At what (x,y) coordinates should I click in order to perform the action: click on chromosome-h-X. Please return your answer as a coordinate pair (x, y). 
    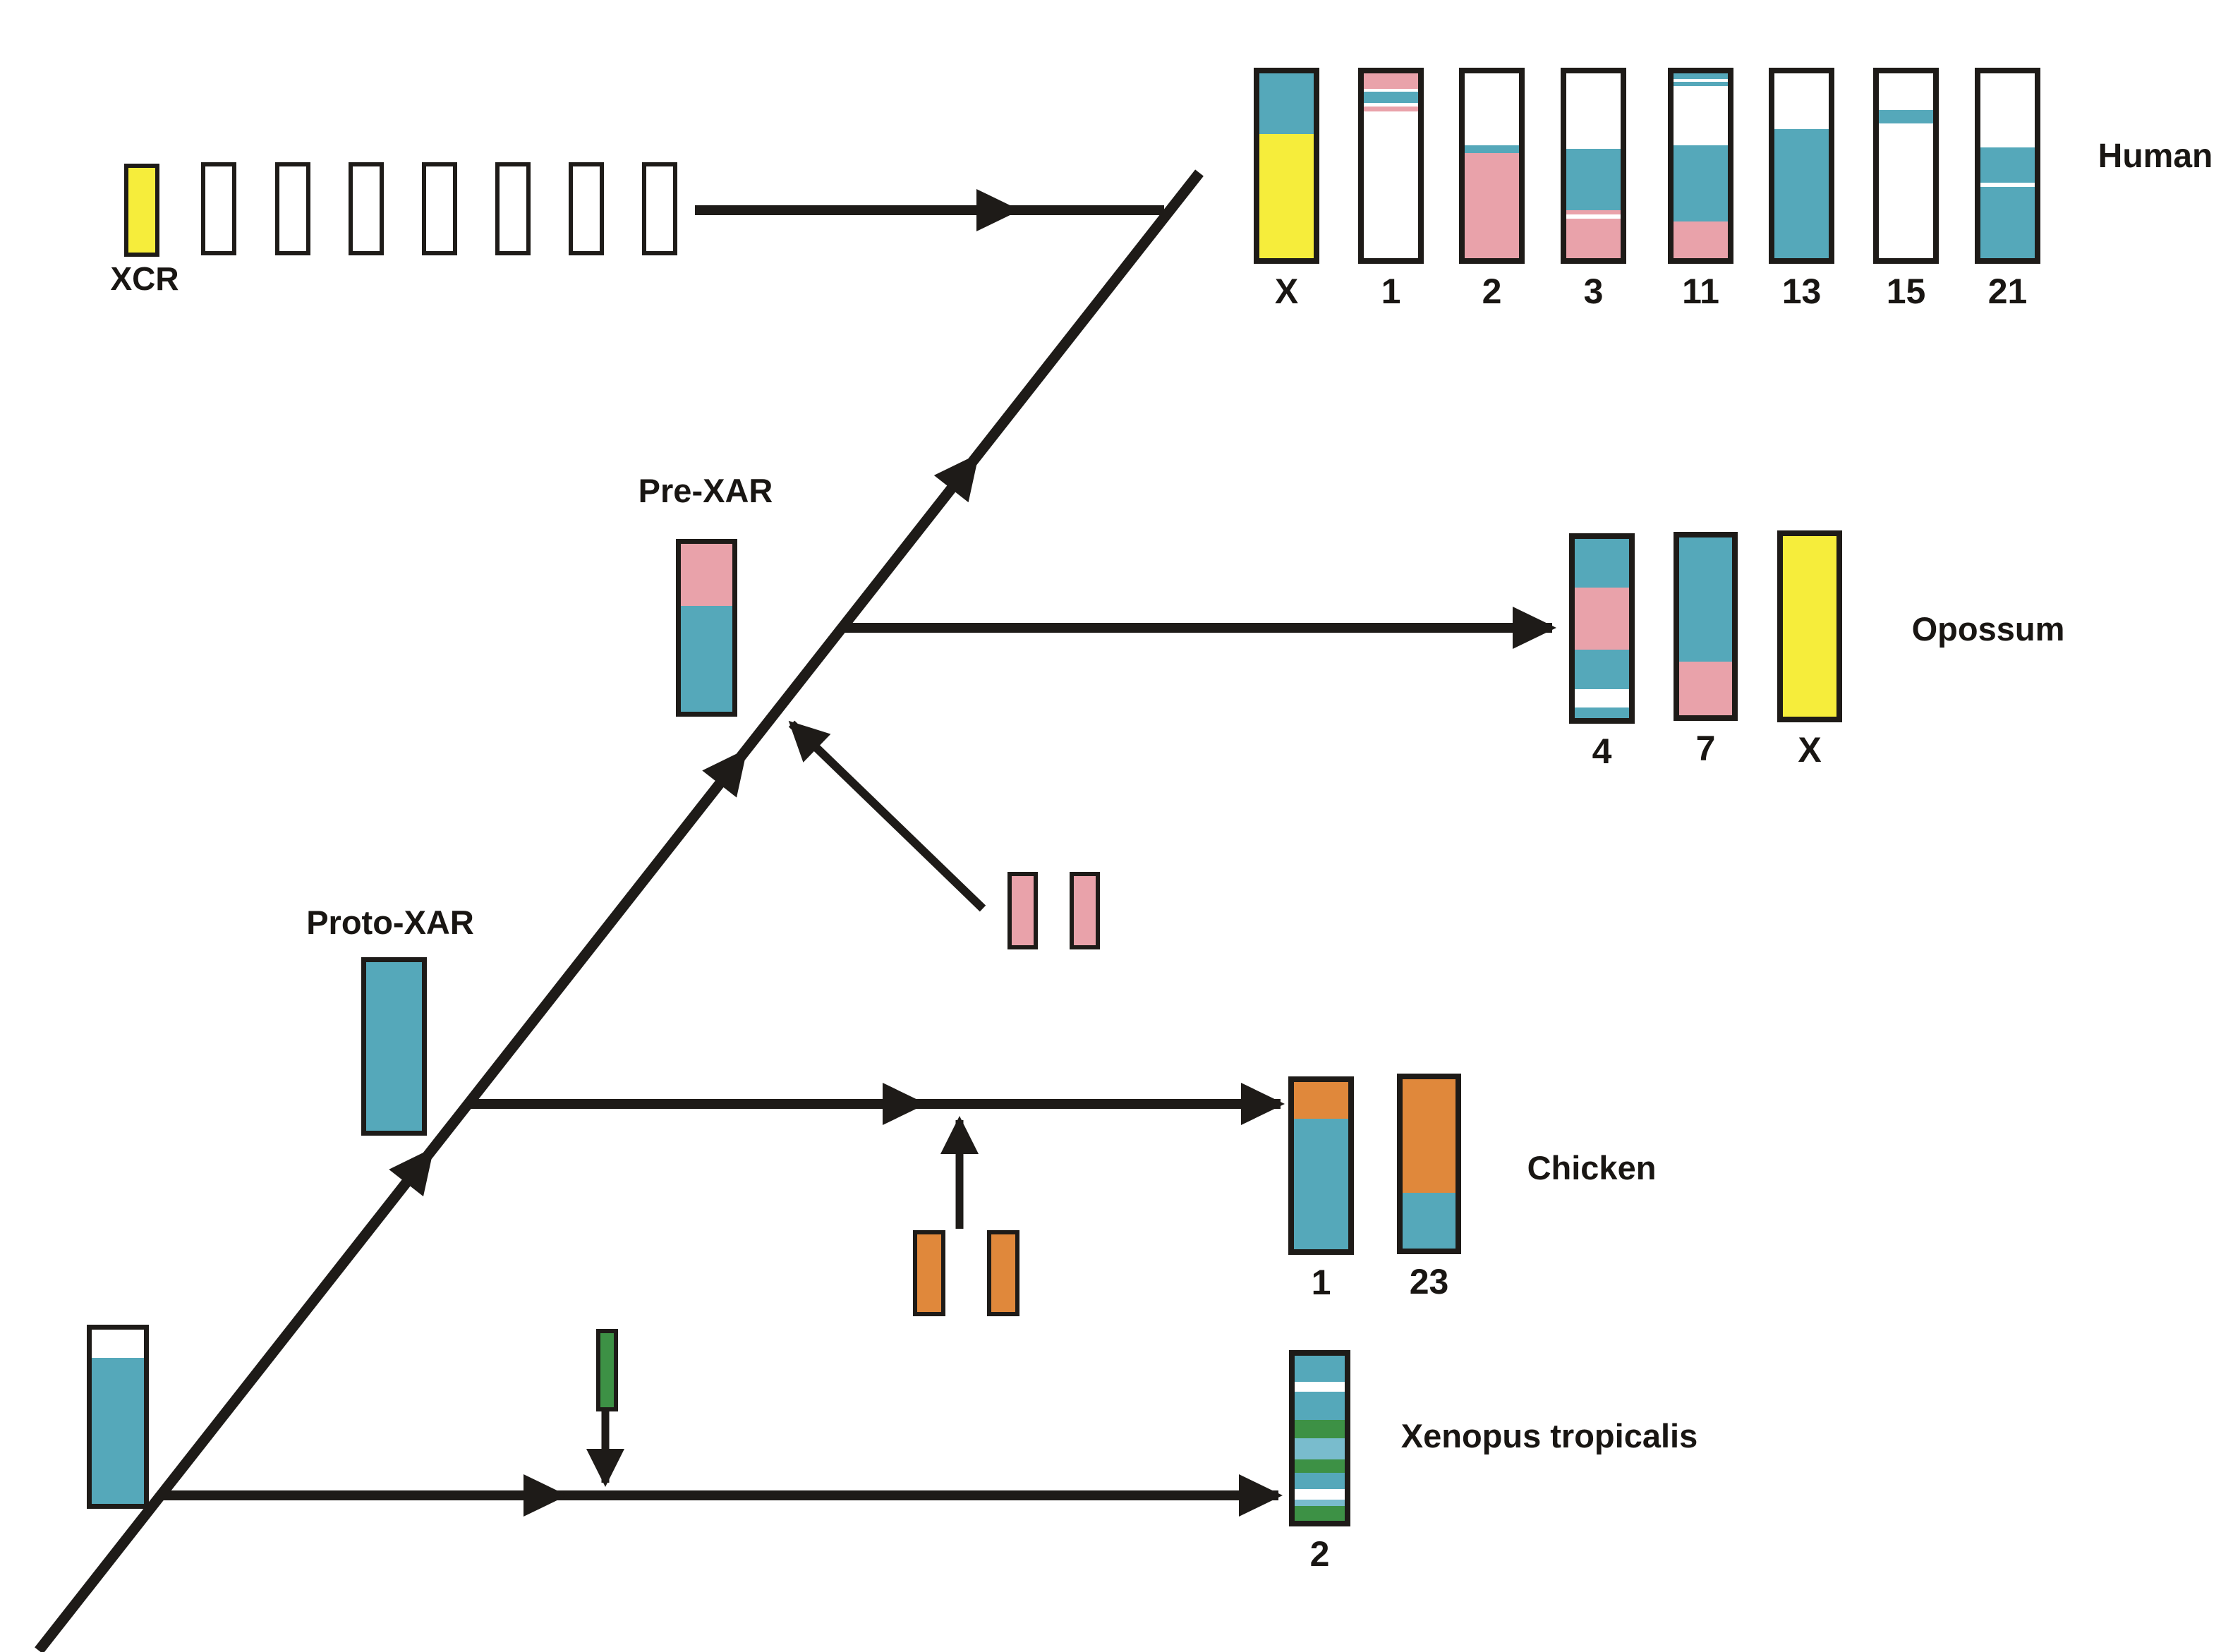
    Looking at the image, I should click on (1286, 166).